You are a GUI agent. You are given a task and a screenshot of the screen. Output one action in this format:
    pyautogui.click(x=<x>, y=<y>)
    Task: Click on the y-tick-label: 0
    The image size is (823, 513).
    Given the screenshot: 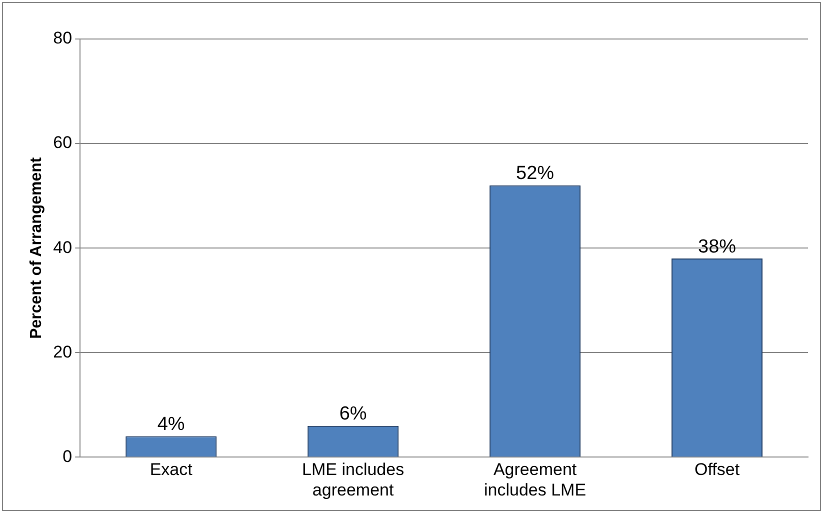 What is the action you would take?
    pyautogui.click(x=67, y=456)
    